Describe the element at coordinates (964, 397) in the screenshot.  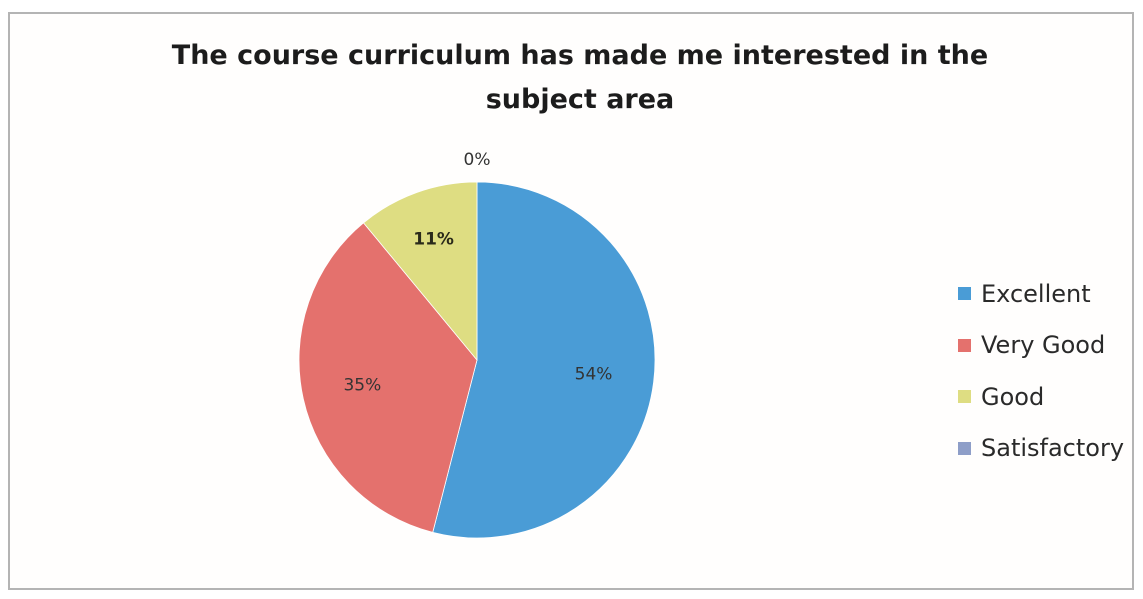
I see `legend-swatch-good` at that location.